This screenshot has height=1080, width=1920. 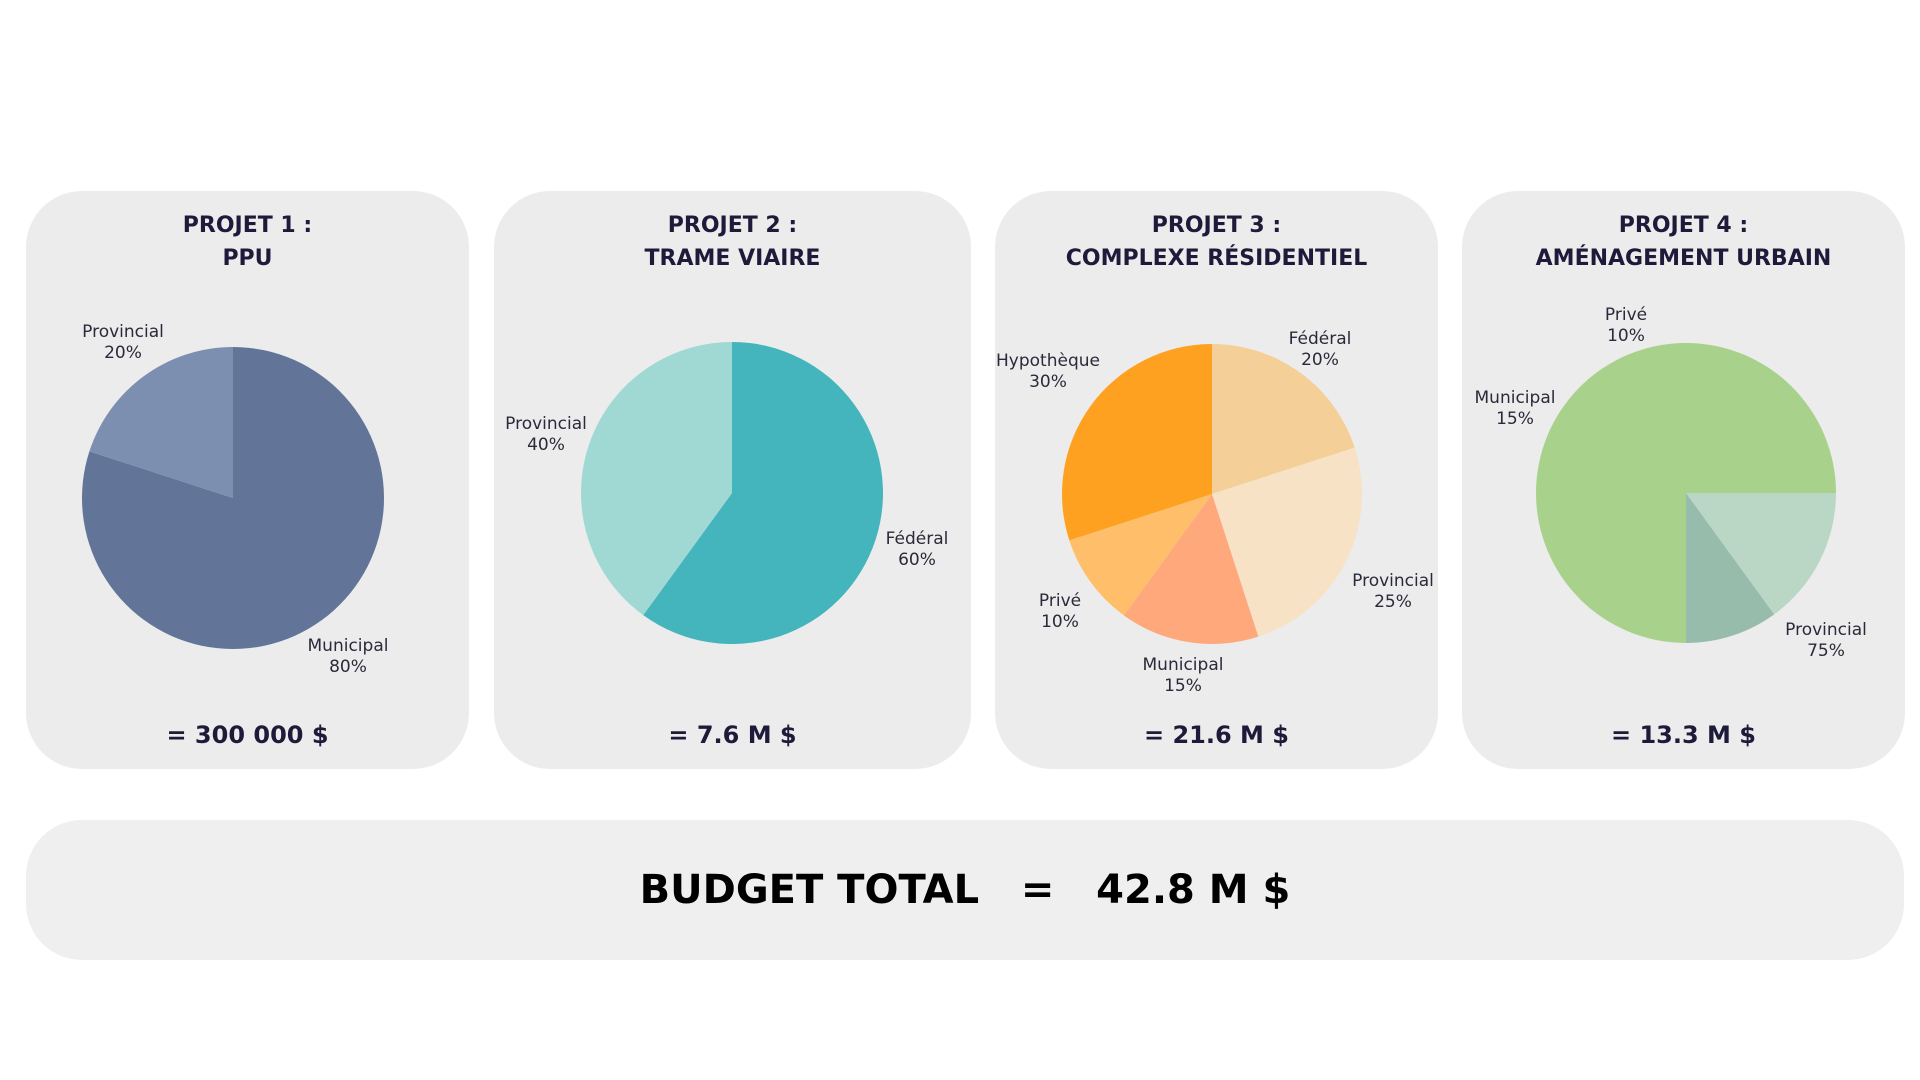 I want to click on project-title: PROJET 3 : COMPLEXE RÉSIDENTIEL, so click(x=1216, y=242).